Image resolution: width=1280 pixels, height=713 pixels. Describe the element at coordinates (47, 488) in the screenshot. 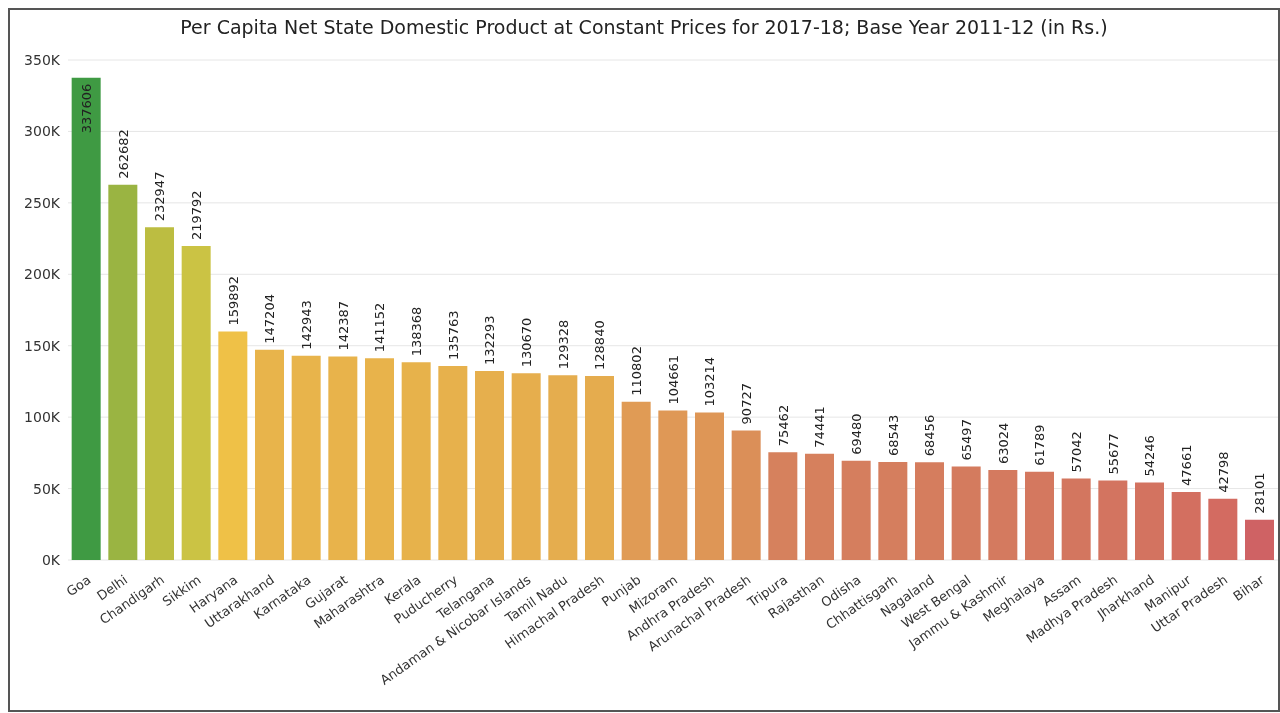

I see `y-tick-label: 50K` at that location.